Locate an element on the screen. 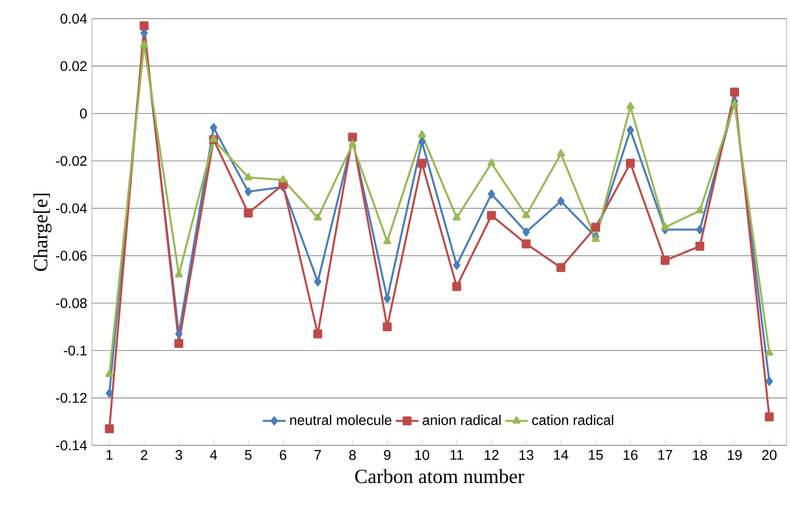  x-tick-label: 1 is located at coordinates (109, 455).